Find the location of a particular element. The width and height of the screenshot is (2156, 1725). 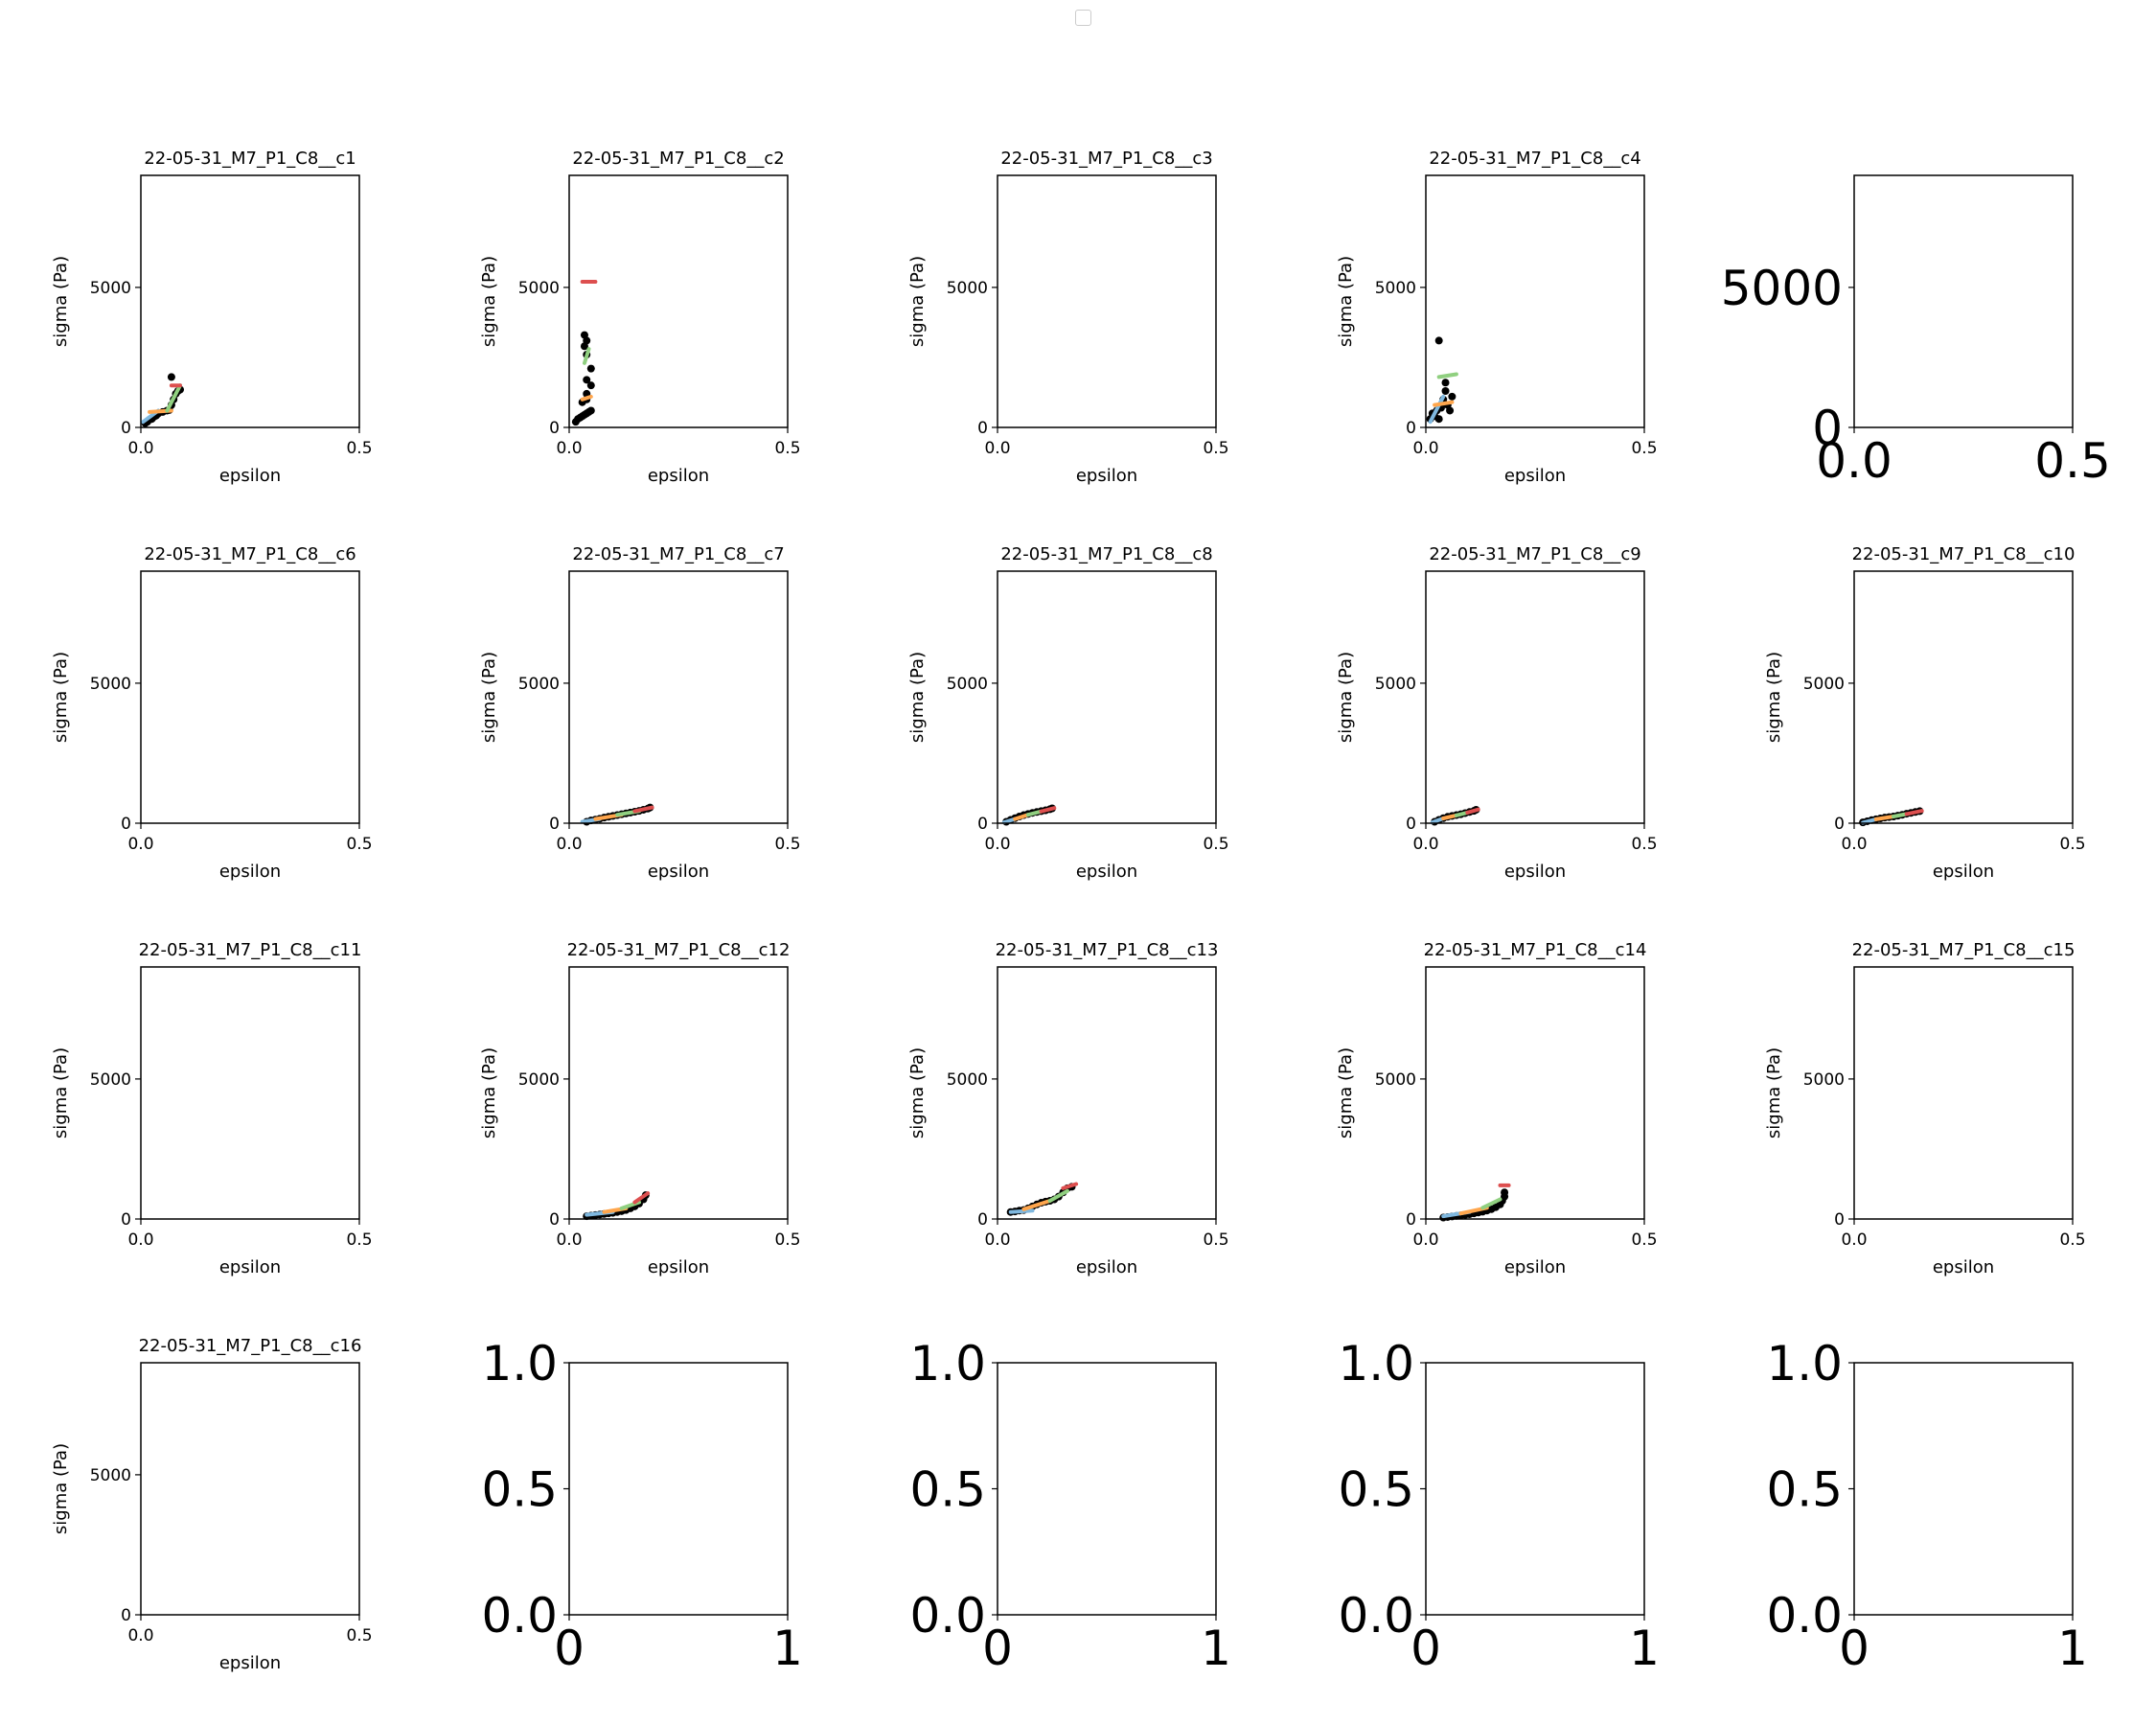

subplot-title: 22-05-31_M7_P1_C8__c4 is located at coordinates (1534, 159).